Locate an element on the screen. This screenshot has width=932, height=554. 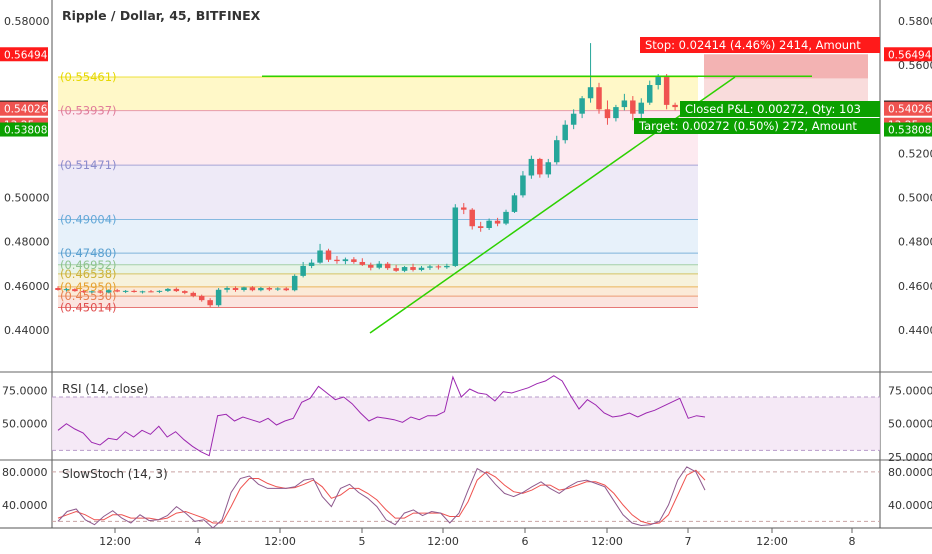
time-tick-label: 7 is located at coordinates (688, 541).